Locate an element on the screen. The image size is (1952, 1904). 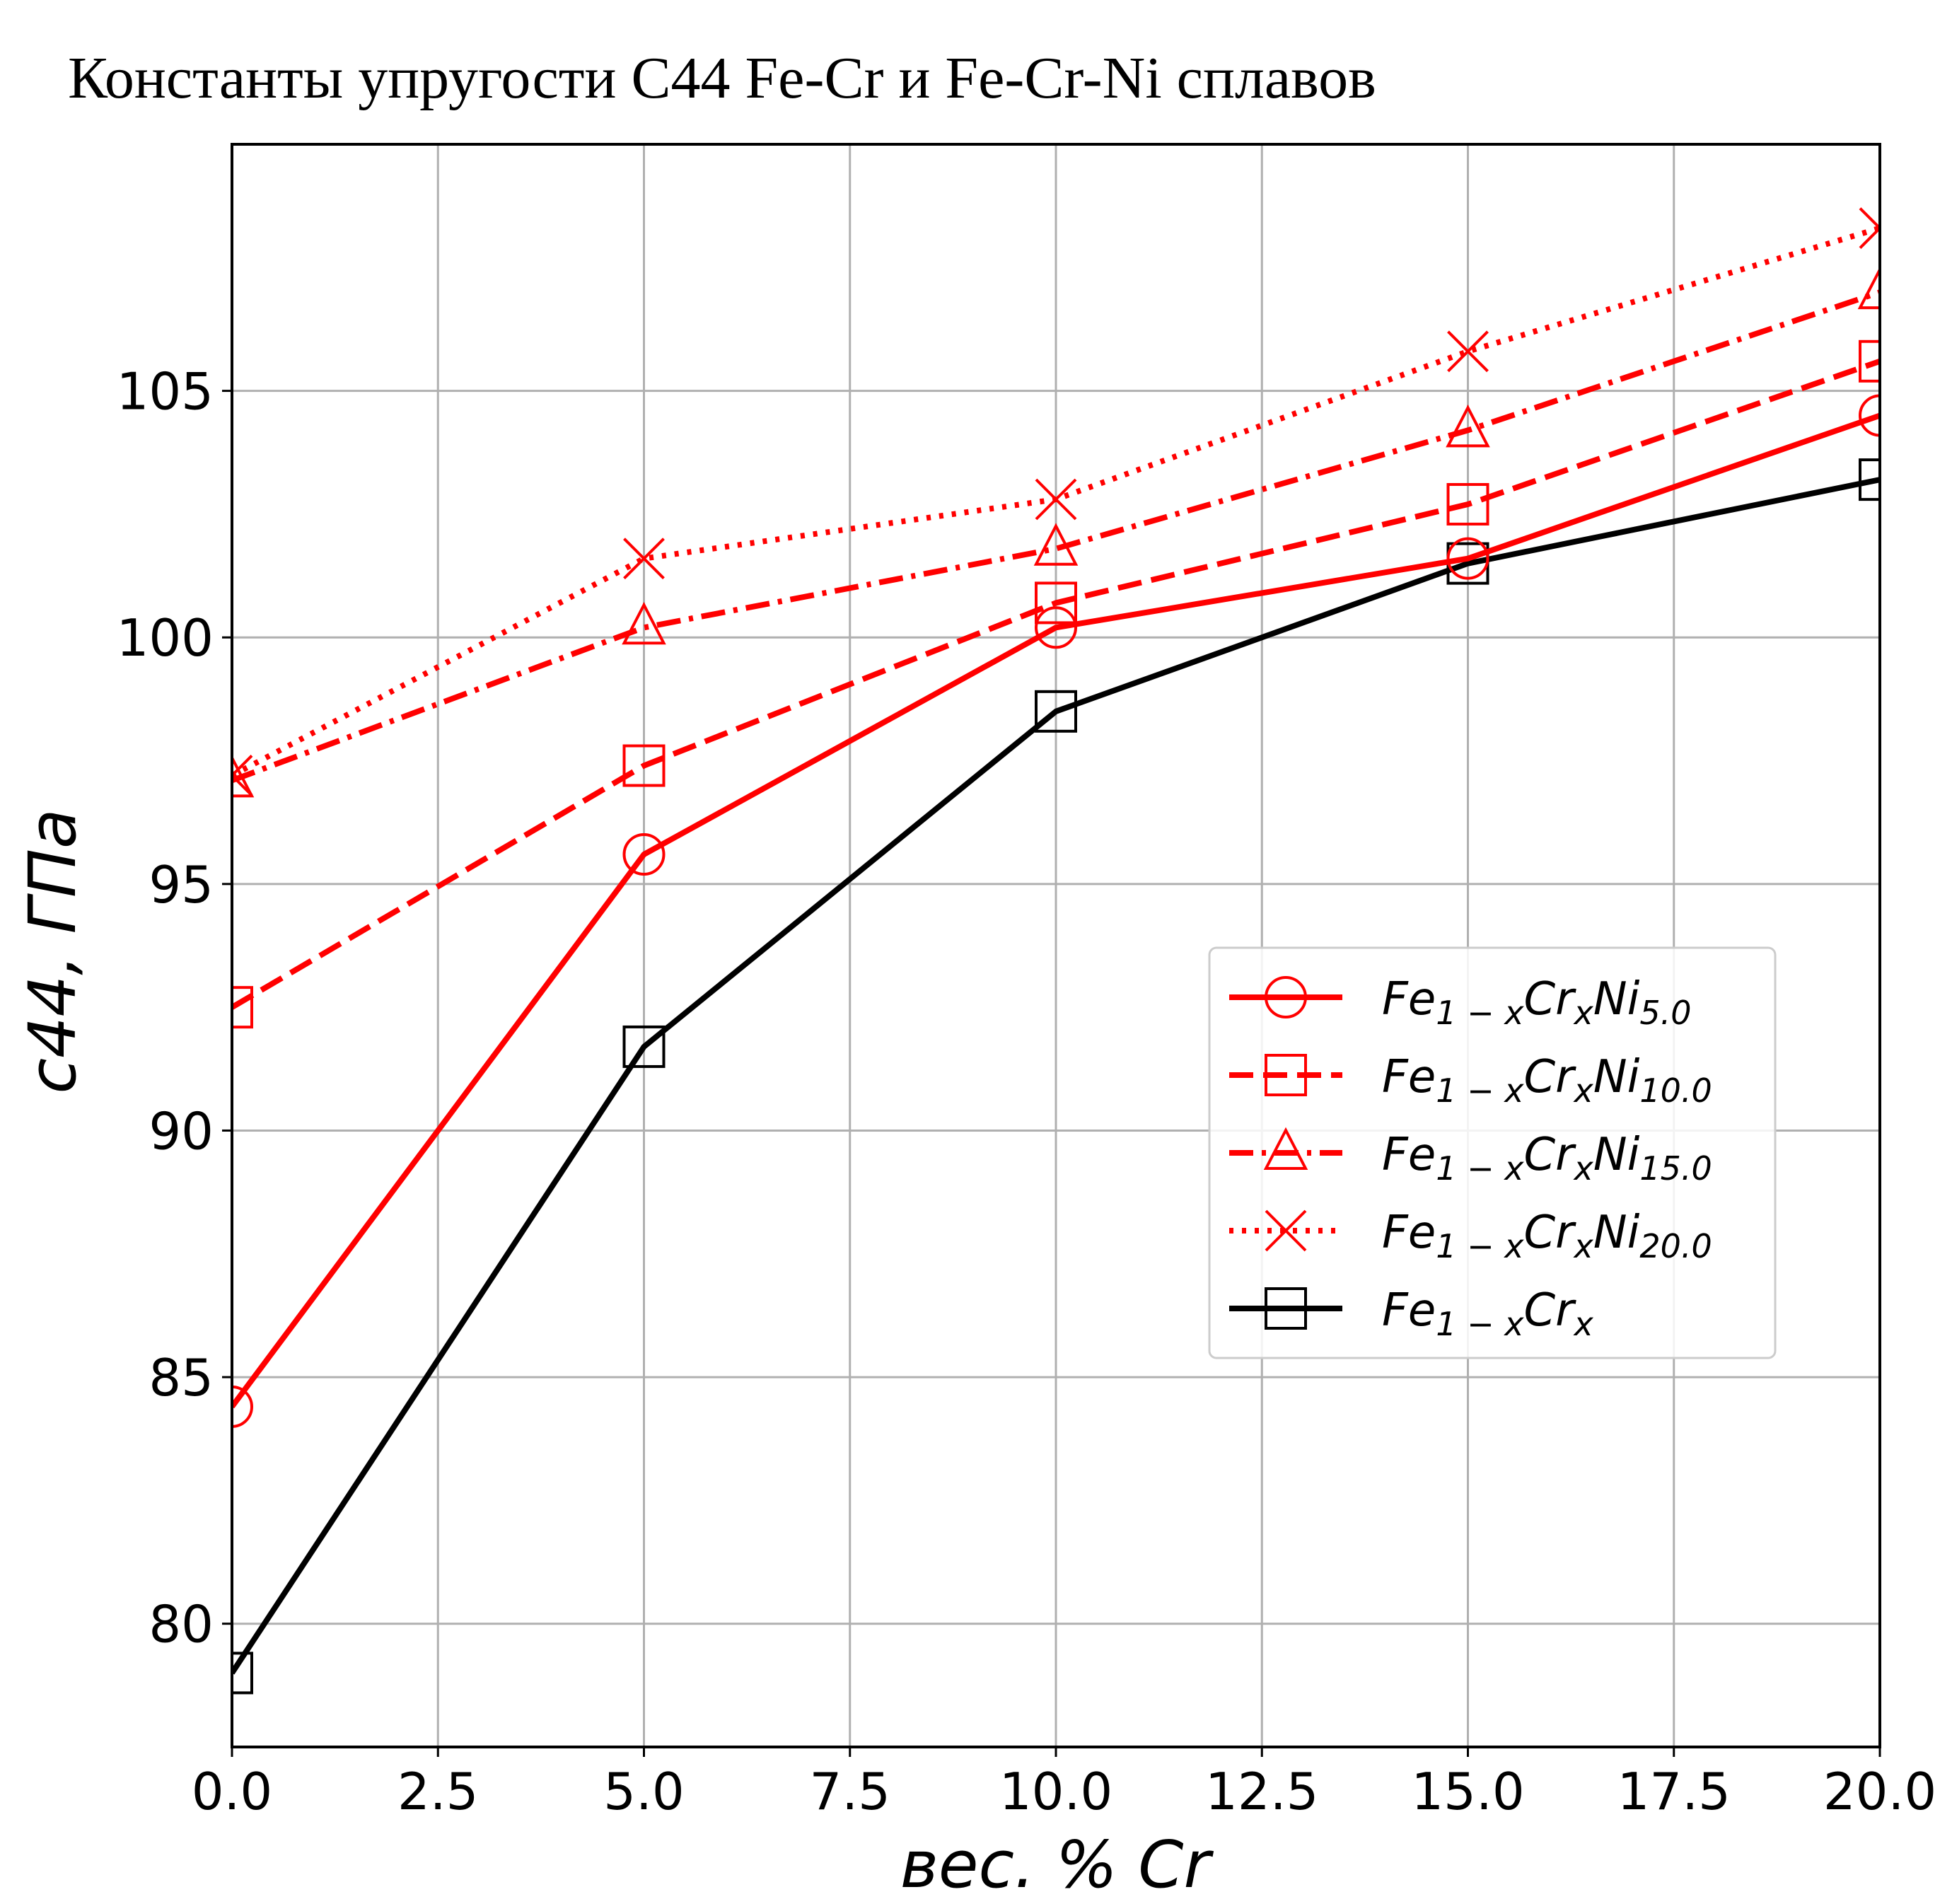
x-tick-label: 17.5 is located at coordinates (1674, 1792).